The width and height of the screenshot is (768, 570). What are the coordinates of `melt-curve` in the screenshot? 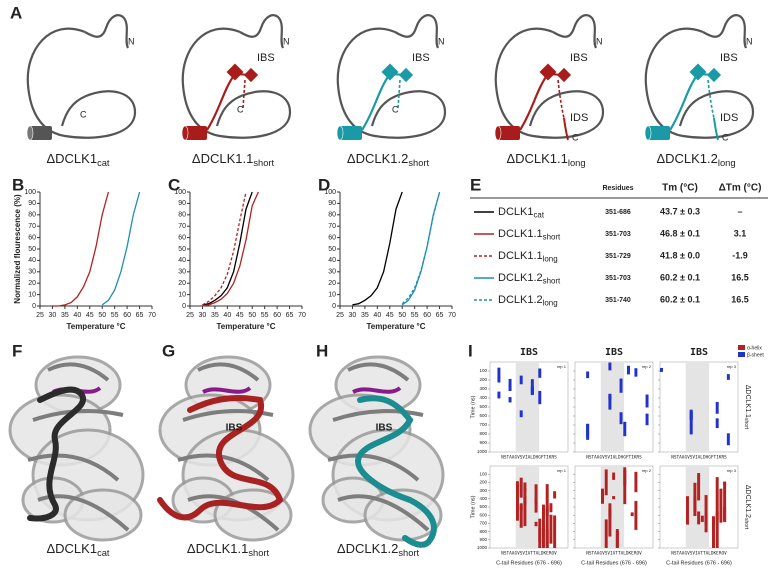 It's located at (81, 249).